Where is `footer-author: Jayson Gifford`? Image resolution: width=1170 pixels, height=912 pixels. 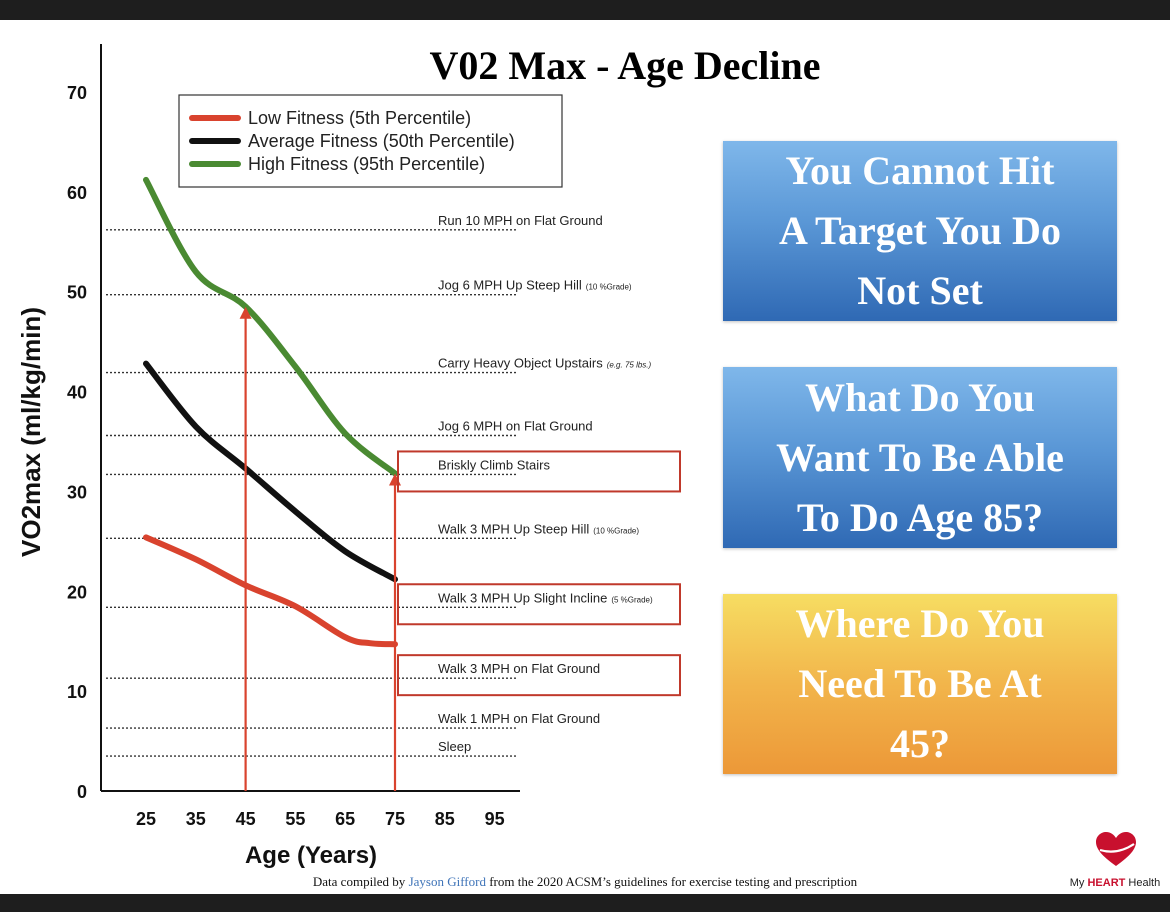
footer-author: Jayson Gifford is located at coordinates (447, 881).